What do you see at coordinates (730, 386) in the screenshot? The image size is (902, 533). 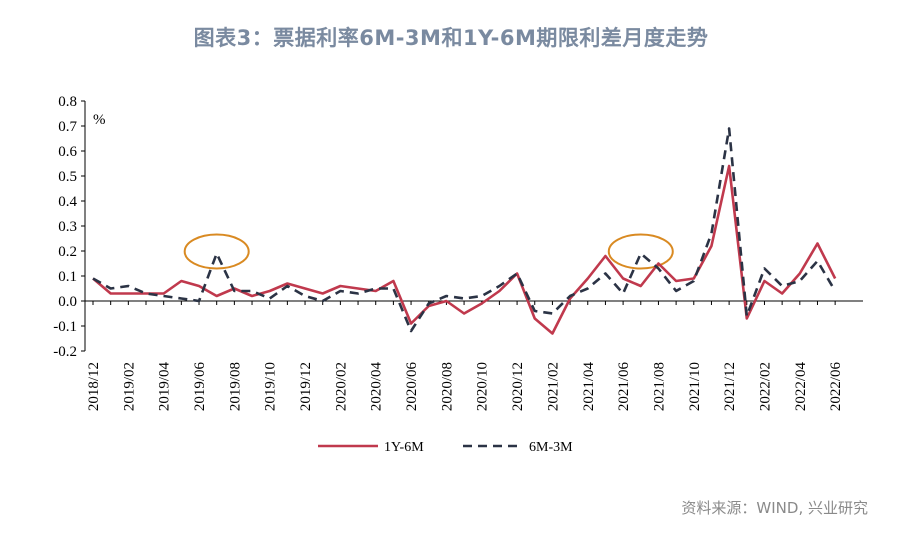 I see `x-tick-label: 2021/12` at bounding box center [730, 386].